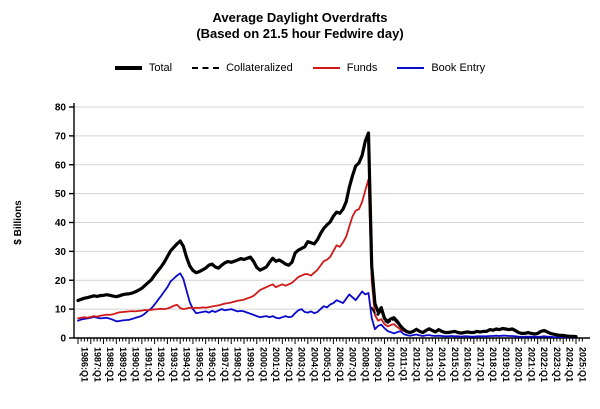 The width and height of the screenshot is (600, 409). What do you see at coordinates (411, 68) in the screenshot?
I see `legend-line-book_entry-icon` at bounding box center [411, 68].